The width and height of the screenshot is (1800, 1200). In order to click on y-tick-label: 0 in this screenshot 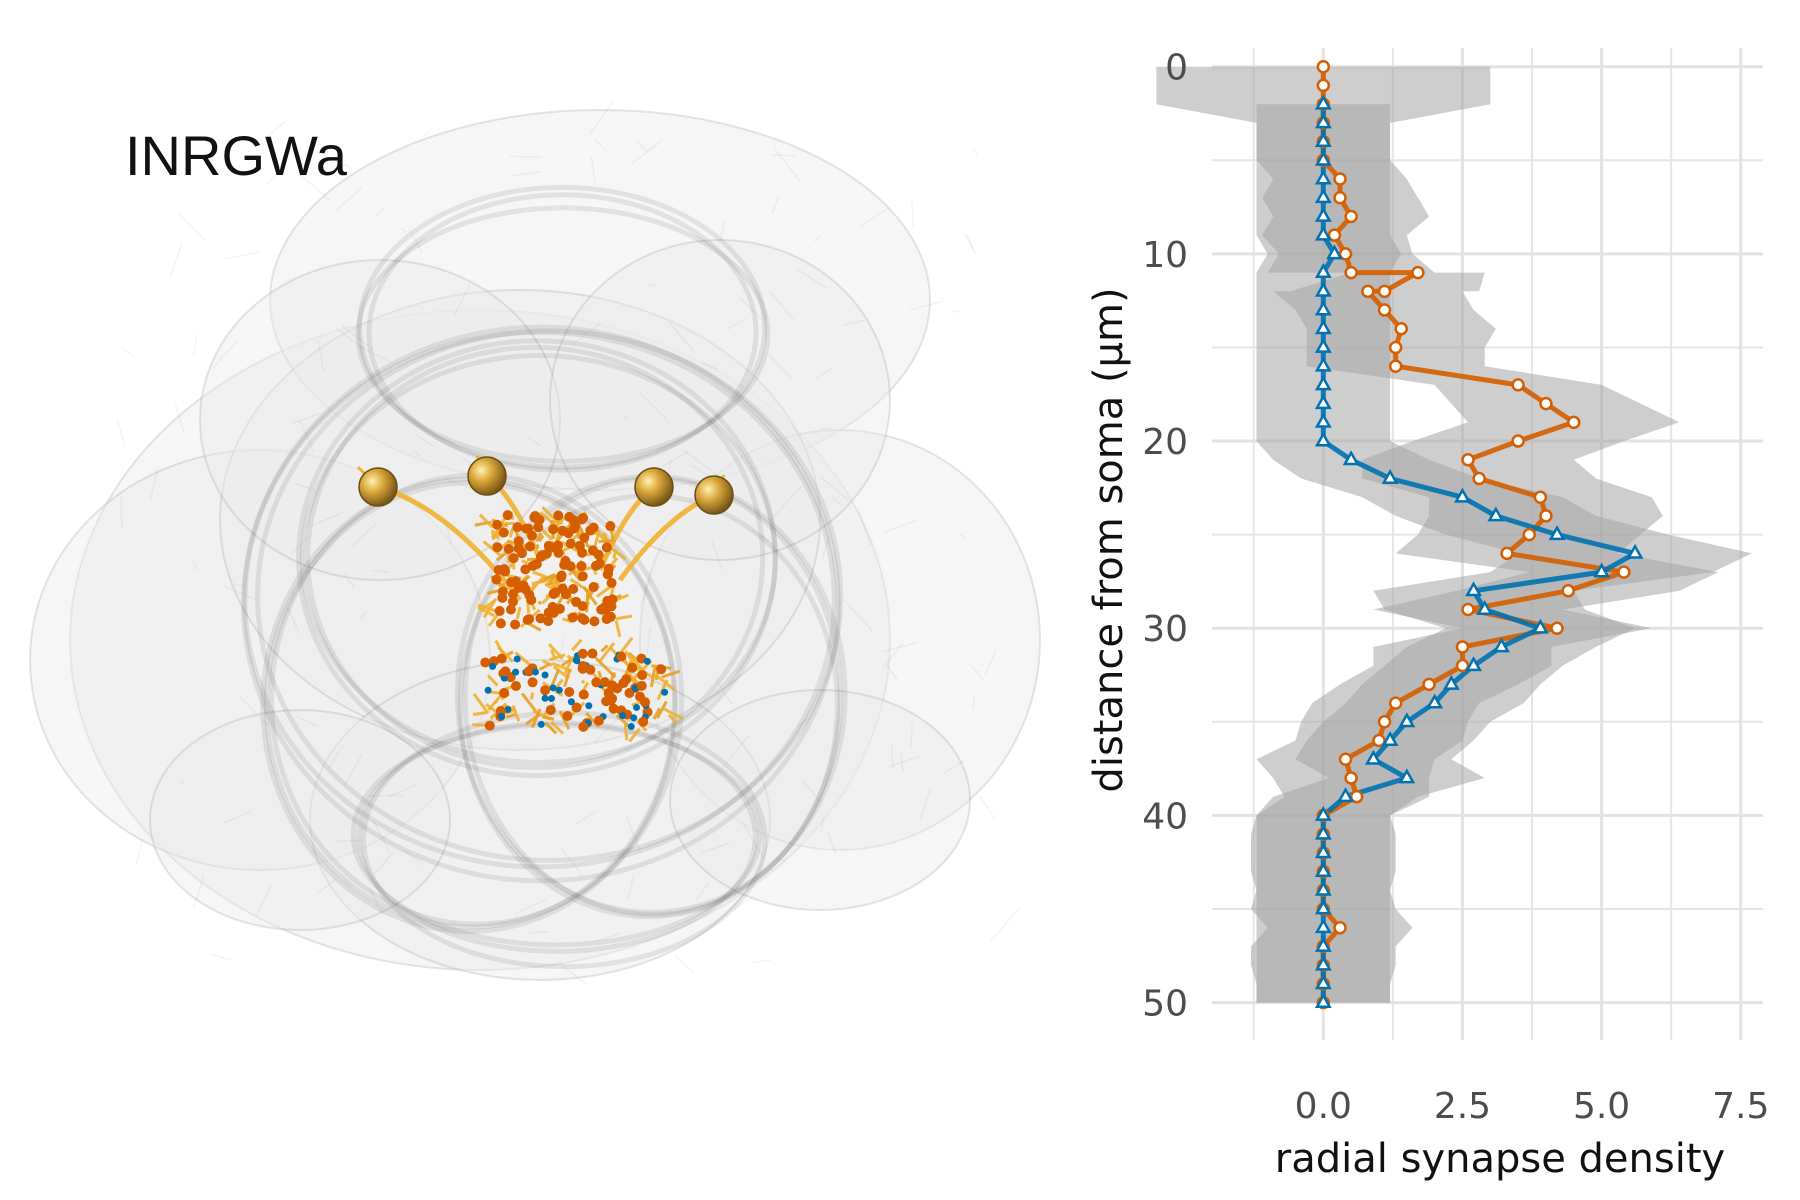, I will do `click(1176, 68)`.